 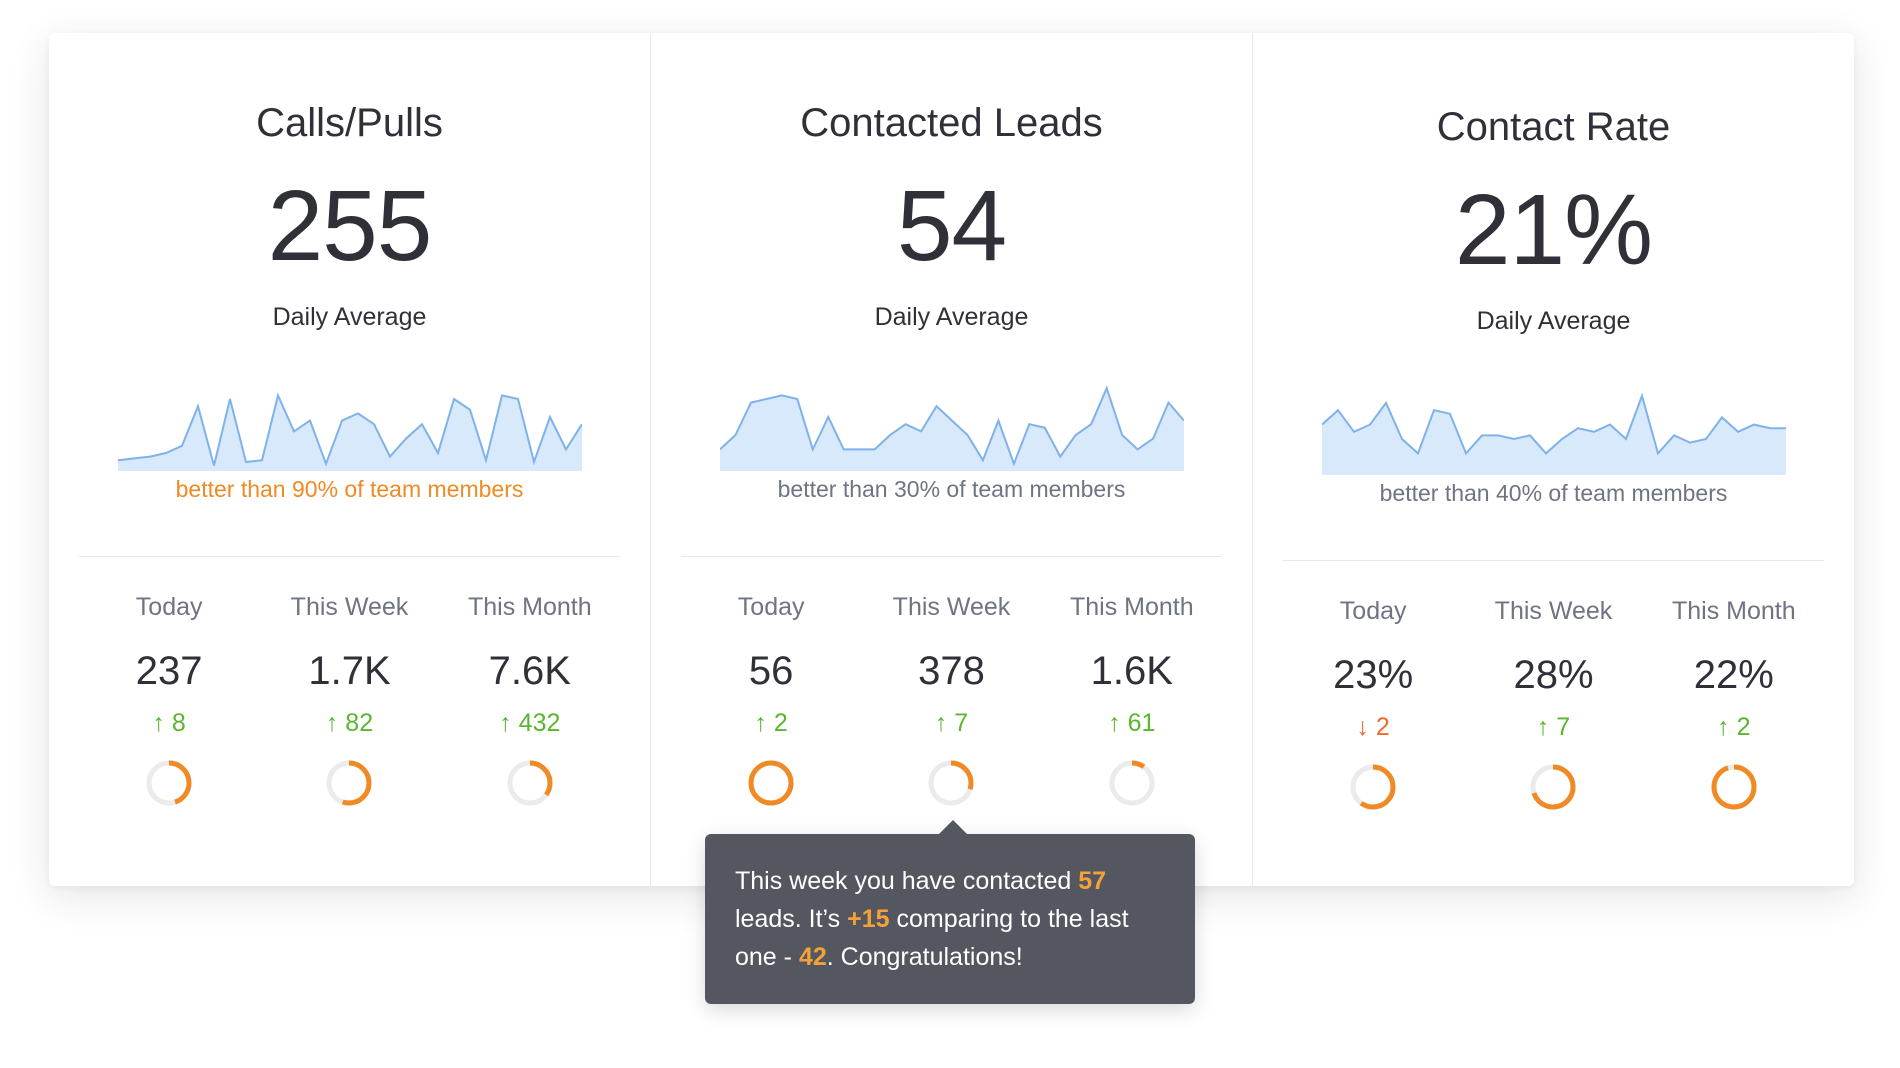 What do you see at coordinates (529, 671) in the screenshot?
I see `stat-value: 7.6K` at bounding box center [529, 671].